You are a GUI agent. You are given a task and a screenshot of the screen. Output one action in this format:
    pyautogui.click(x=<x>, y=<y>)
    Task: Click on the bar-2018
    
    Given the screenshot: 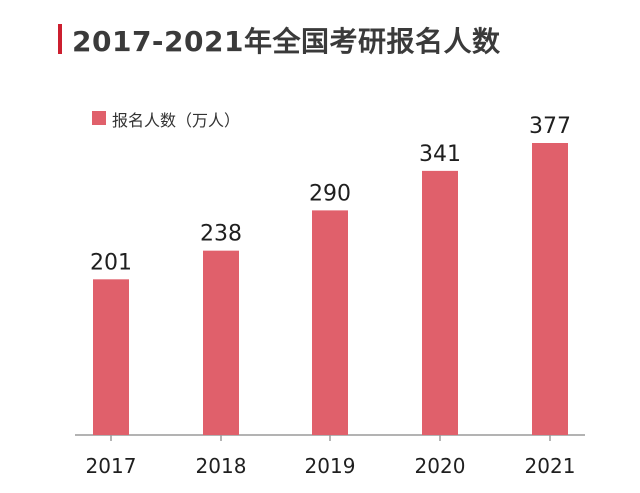 What is the action you would take?
    pyautogui.click(x=221, y=342)
    